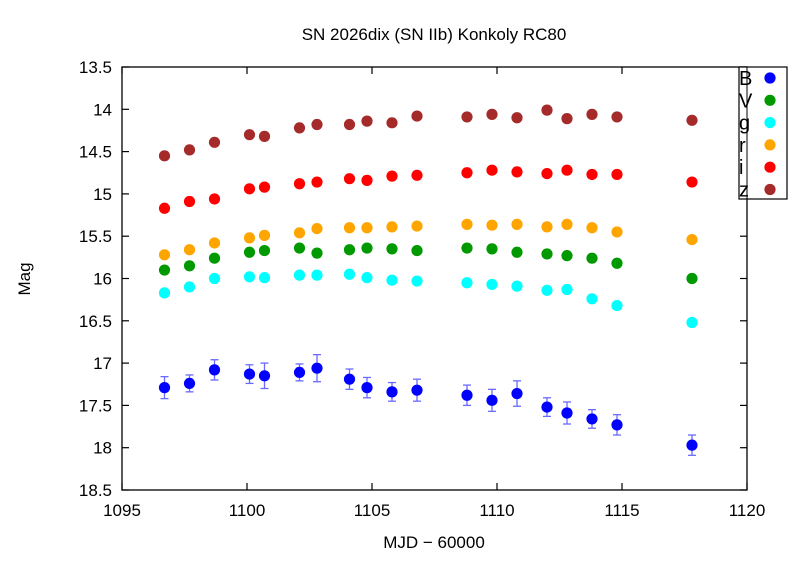 This screenshot has height=565, width=800. Describe the element at coordinates (95, 321) in the screenshot. I see `y-tick-label: 16.5` at that location.